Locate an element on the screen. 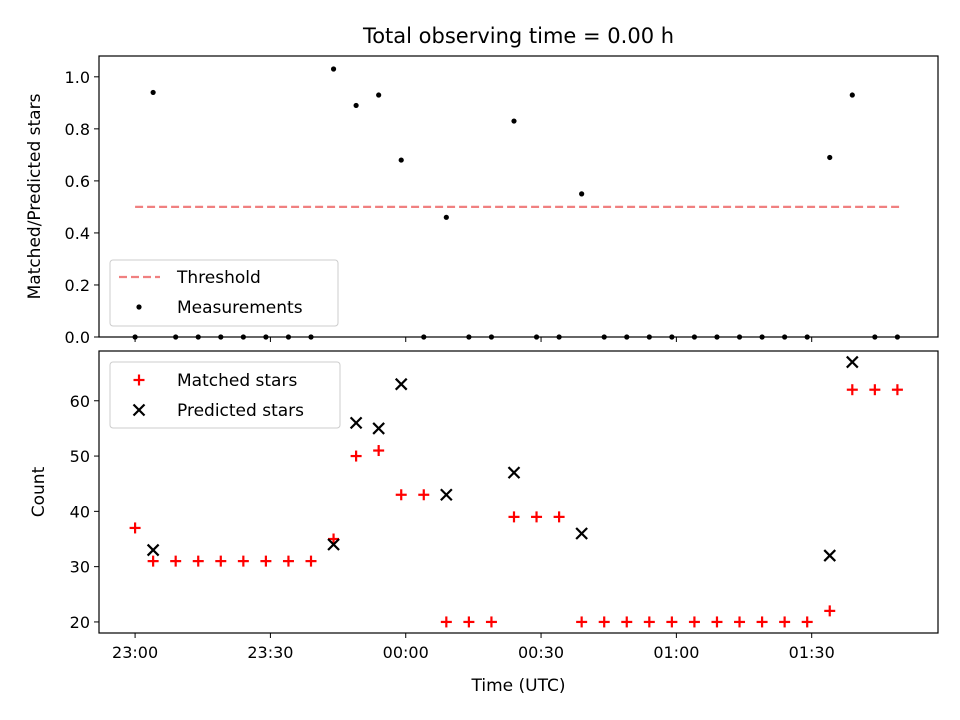 The height and width of the screenshot is (720, 960). x-tick-label: 00:00 is located at coordinates (406, 652).